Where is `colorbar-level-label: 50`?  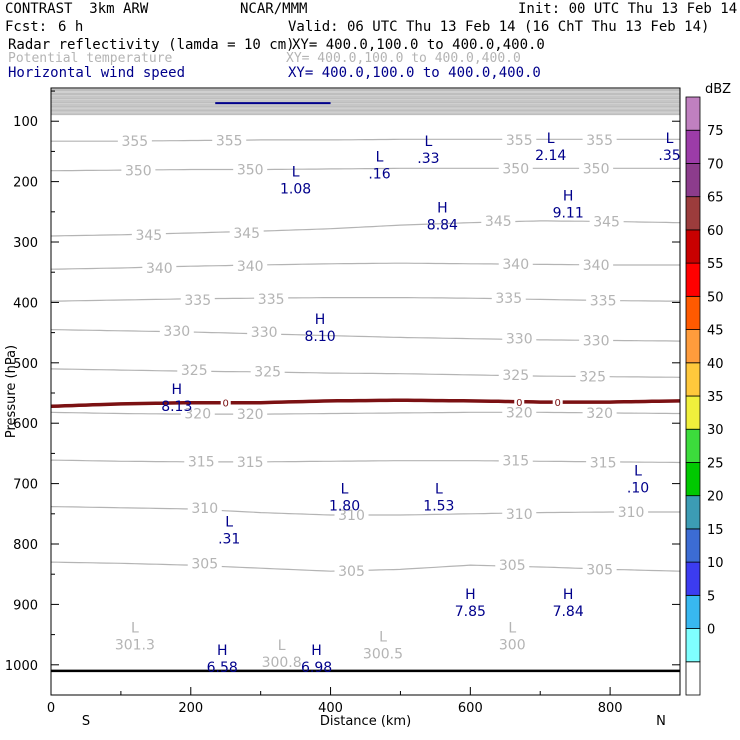
colorbar-level-label: 50 is located at coordinates (715, 297).